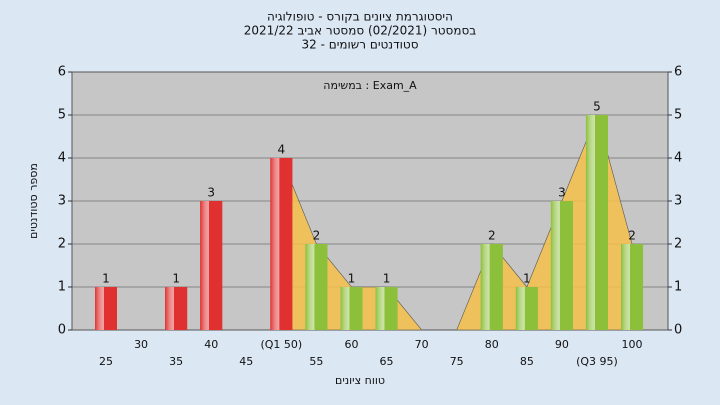 This screenshot has height=405, width=720. Describe the element at coordinates (62, 115) in the screenshot. I see `y-tick-label: 5` at that location.